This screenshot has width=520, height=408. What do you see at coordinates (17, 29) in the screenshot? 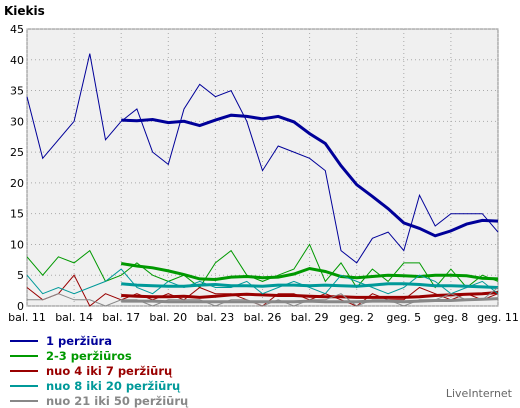
I see `y-tick-label: 45` at bounding box center [17, 29].